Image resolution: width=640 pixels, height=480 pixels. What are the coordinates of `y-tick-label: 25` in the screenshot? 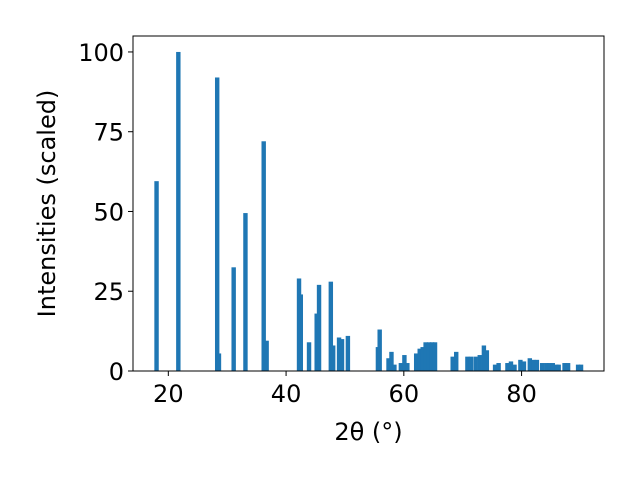 It's located at (108, 292).